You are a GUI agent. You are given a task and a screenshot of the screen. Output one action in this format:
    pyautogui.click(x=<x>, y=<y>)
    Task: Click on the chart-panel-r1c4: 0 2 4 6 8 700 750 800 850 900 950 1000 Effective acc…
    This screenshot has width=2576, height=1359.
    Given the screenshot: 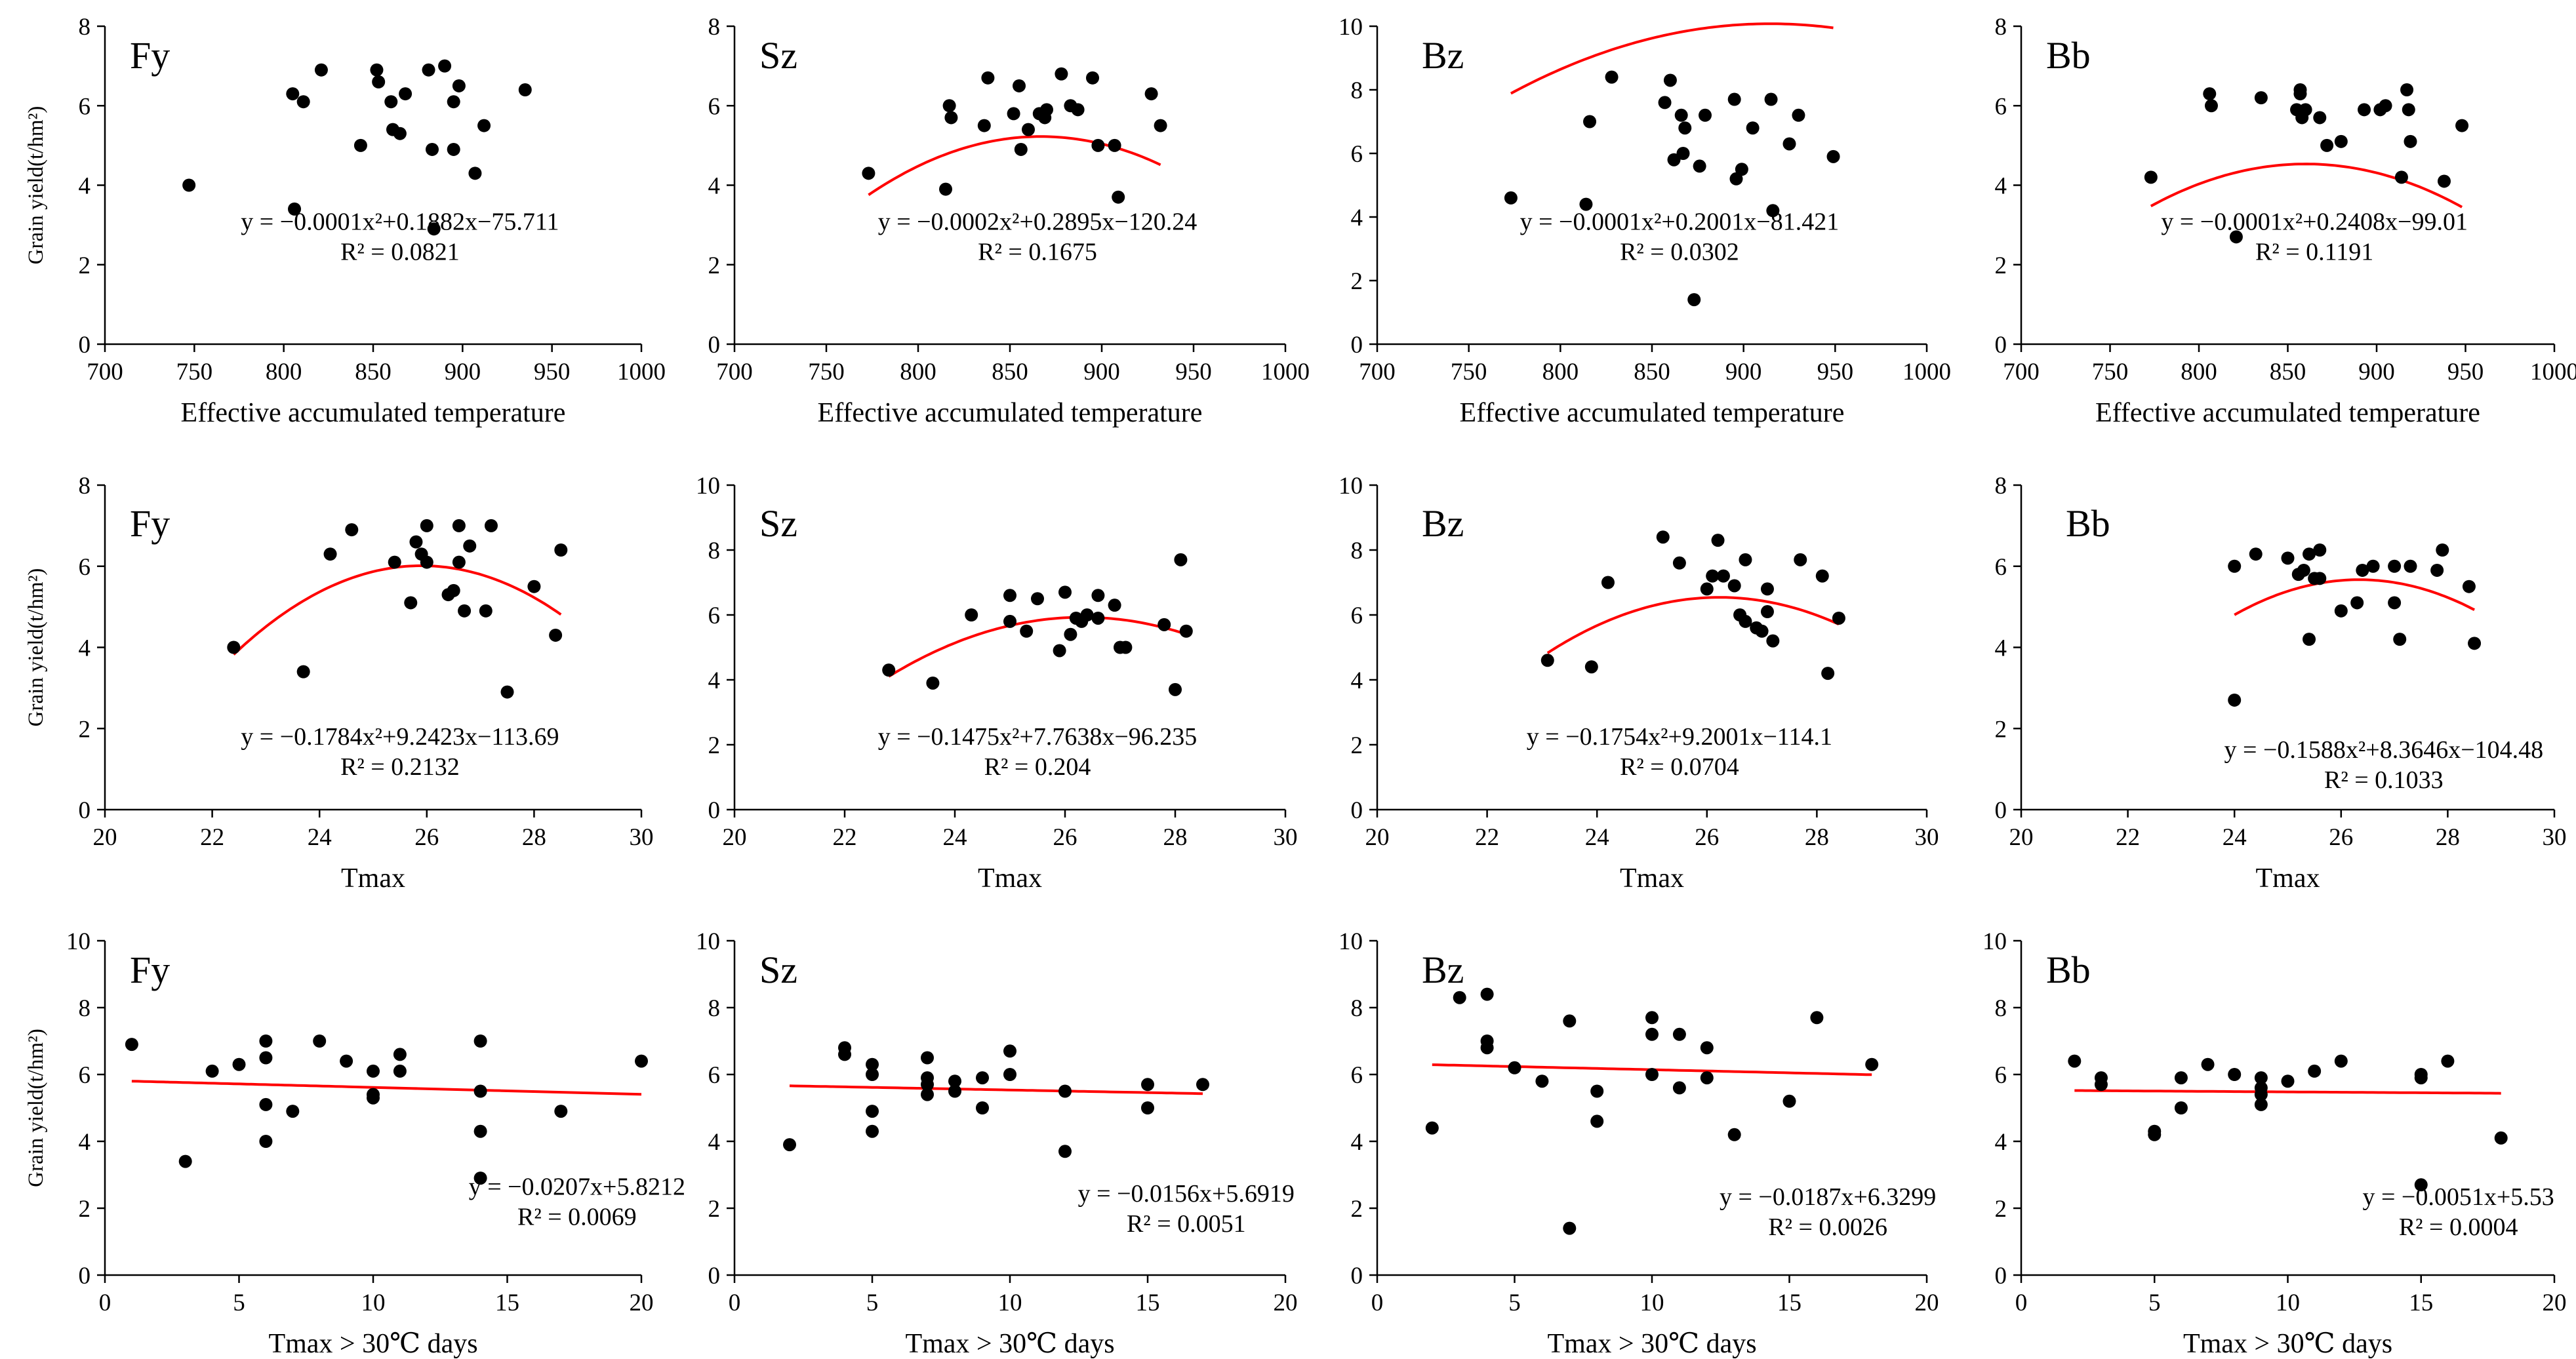 What is the action you would take?
    pyautogui.click(x=2285, y=221)
    